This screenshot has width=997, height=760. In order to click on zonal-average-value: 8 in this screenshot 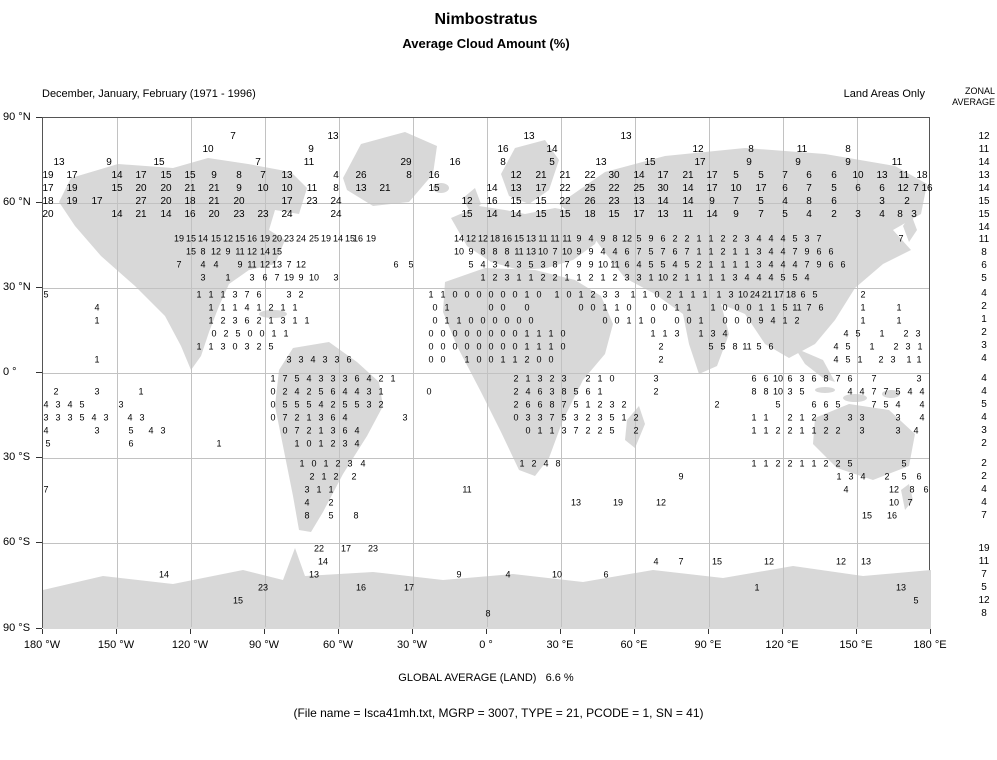, I will do `click(984, 252)`.